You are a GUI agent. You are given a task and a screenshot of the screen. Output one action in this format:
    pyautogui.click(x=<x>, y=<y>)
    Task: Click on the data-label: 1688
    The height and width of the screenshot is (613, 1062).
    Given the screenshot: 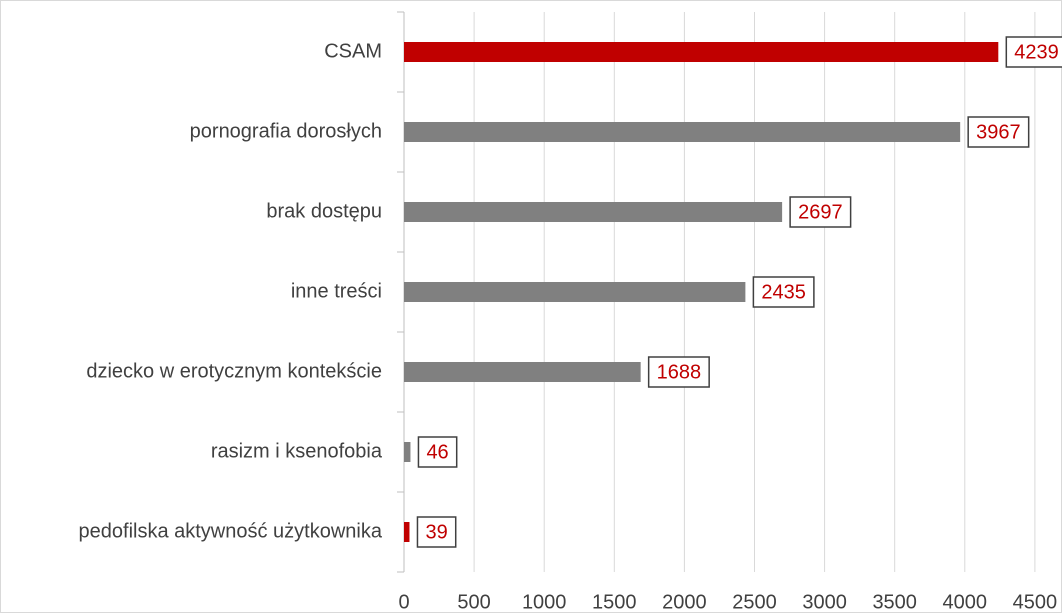 What is the action you would take?
    pyautogui.click(x=679, y=372)
    